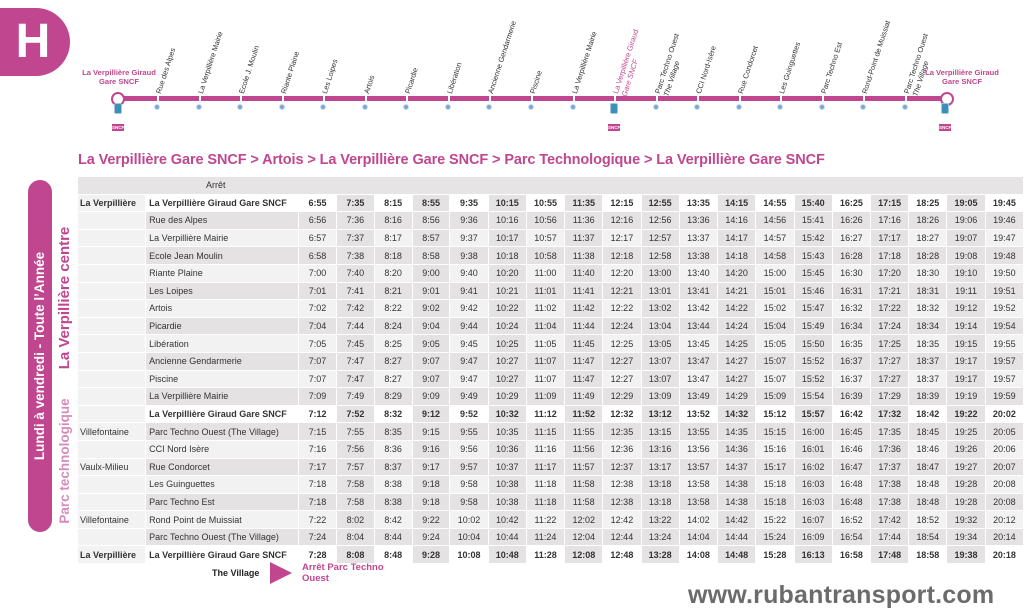 This screenshot has width=1024, height=614. I want to click on time-cell: 20:06, so click(1004, 449).